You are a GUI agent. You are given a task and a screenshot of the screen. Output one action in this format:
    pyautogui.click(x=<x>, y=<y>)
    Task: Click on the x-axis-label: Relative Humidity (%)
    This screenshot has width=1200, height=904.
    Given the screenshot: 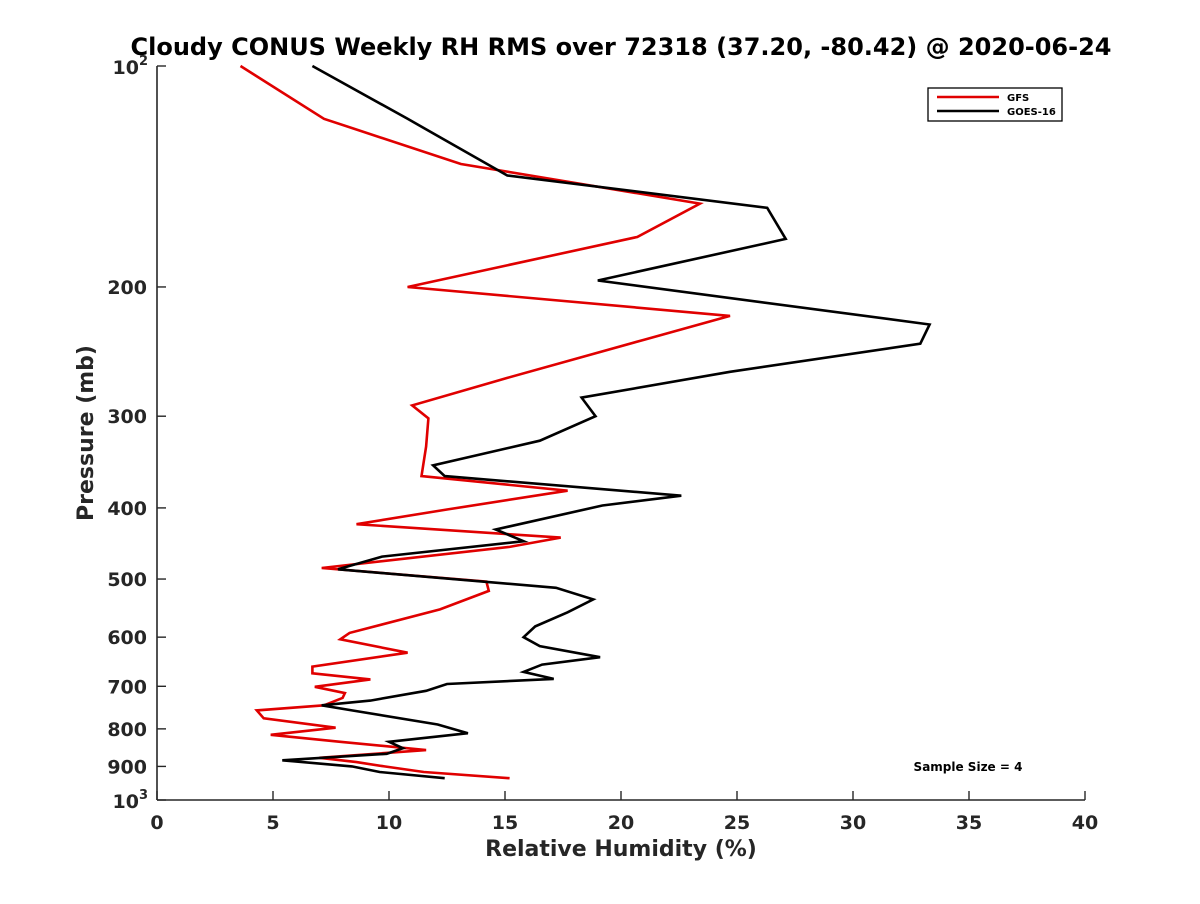 What is the action you would take?
    pyautogui.click(x=621, y=849)
    